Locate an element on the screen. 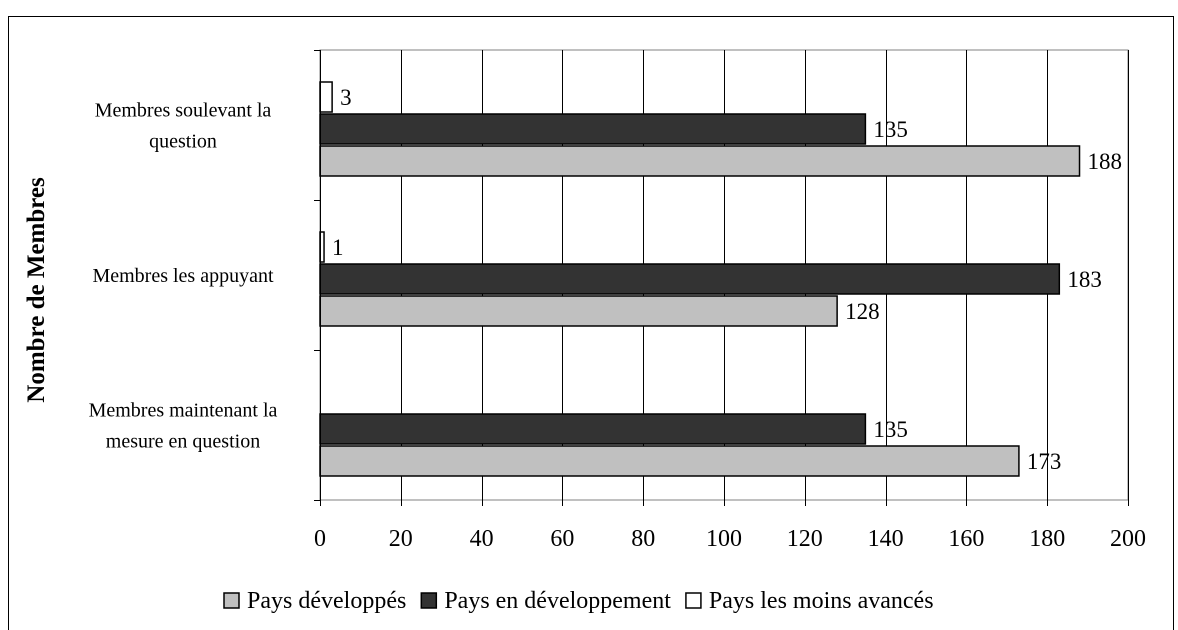  x-tick-label: 20 is located at coordinates (401, 539).